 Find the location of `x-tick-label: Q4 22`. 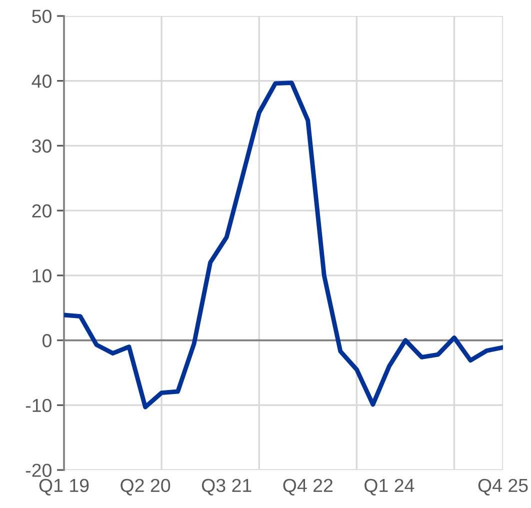

x-tick-label: Q4 22 is located at coordinates (307, 487).